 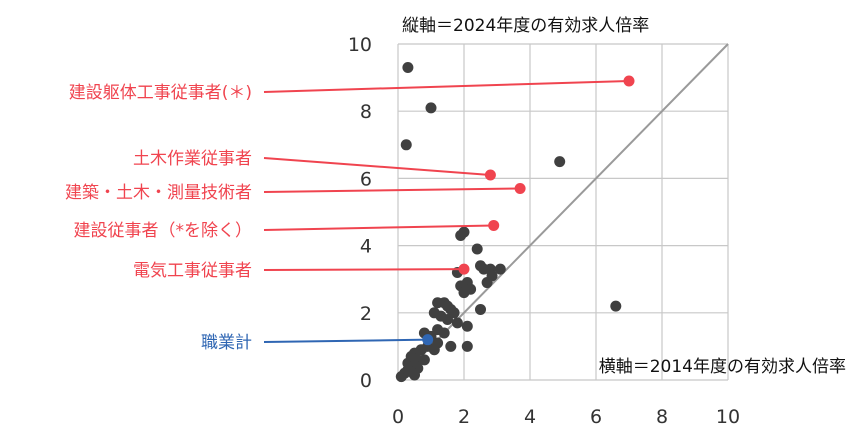 What do you see at coordinates (566, 417) in the screenshot?
I see `x-axis-ticks: 0 2 4 6 8 10` at bounding box center [566, 417].